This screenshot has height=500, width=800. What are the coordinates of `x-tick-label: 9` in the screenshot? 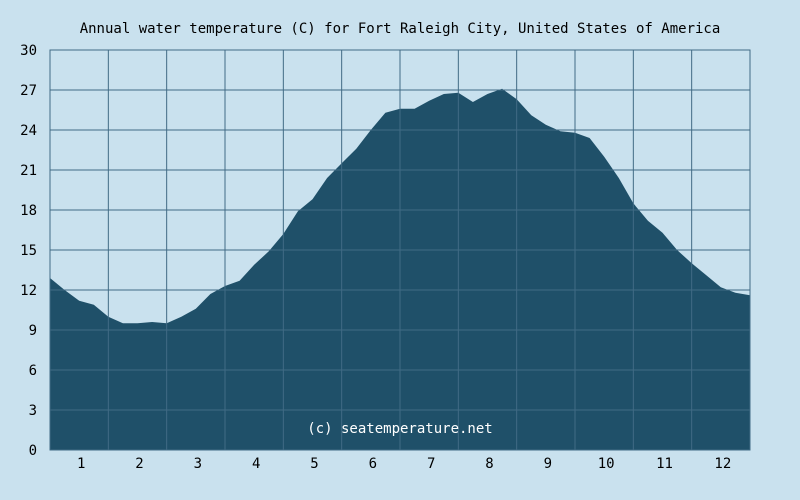 It's located at (548, 464).